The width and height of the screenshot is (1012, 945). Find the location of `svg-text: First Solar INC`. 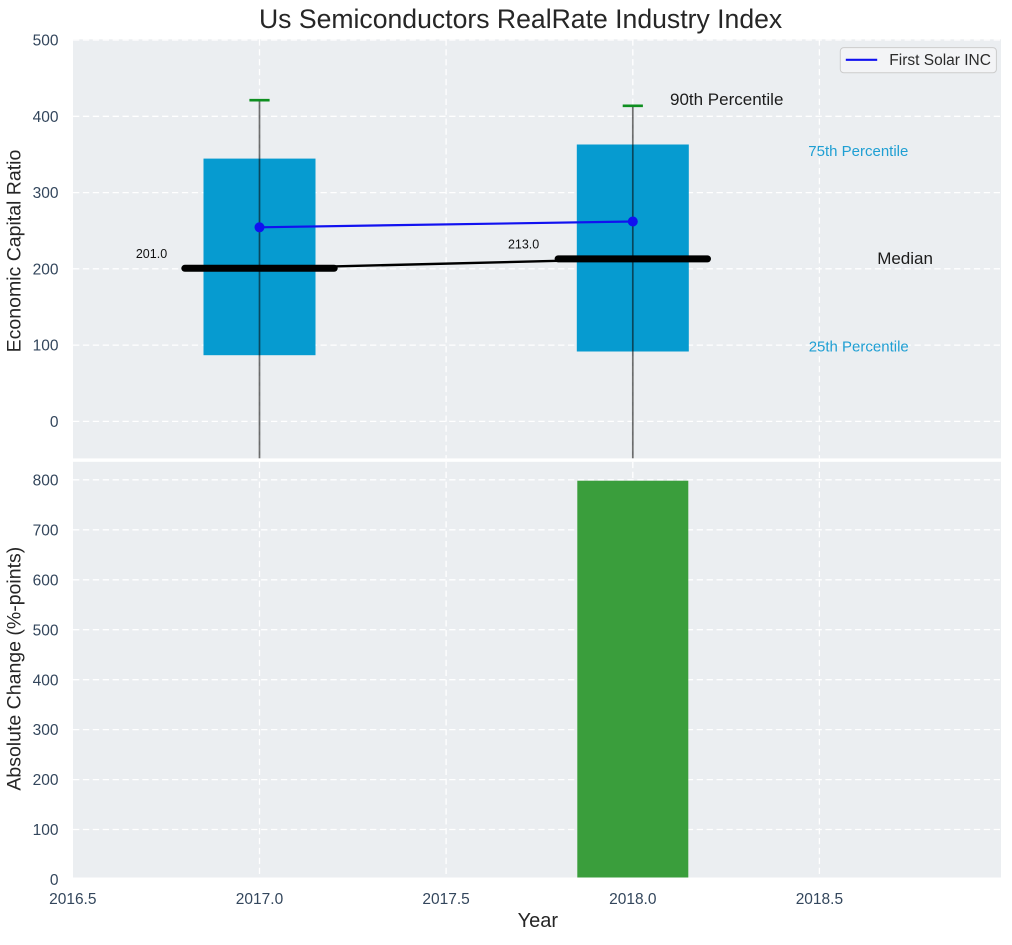

svg-text: First Solar INC is located at coordinates (940, 60).